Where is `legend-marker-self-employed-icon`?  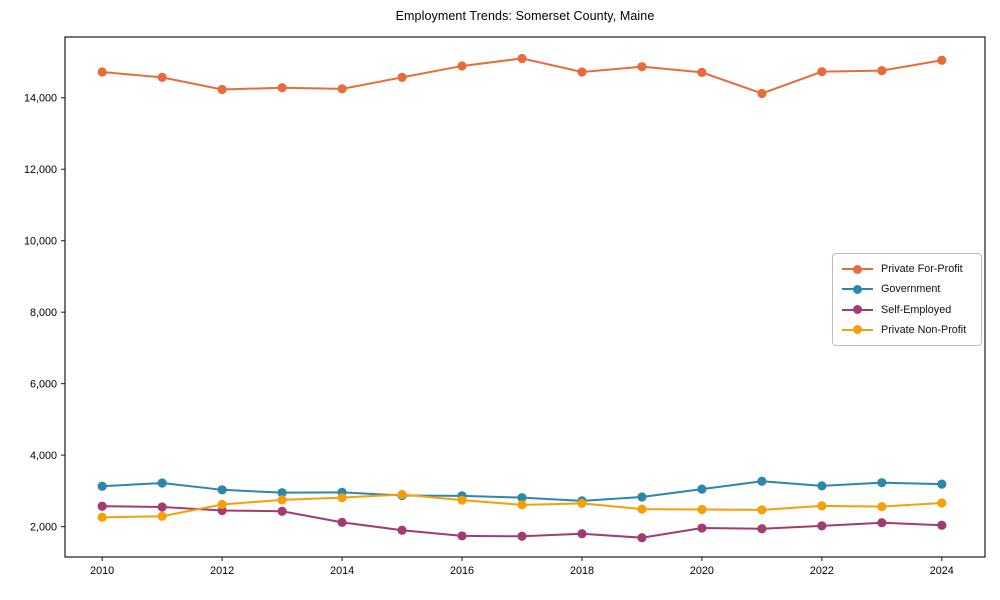 legend-marker-self-employed-icon is located at coordinates (857, 309).